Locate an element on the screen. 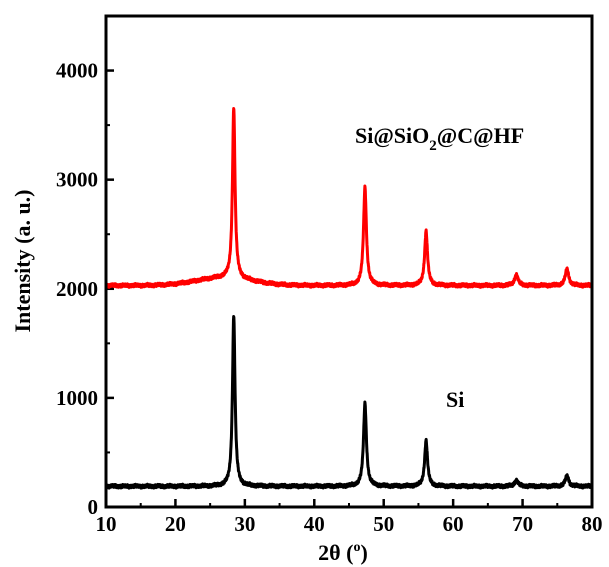 The width and height of the screenshot is (609, 567). x-tick-label: 40 is located at coordinates (314, 524).